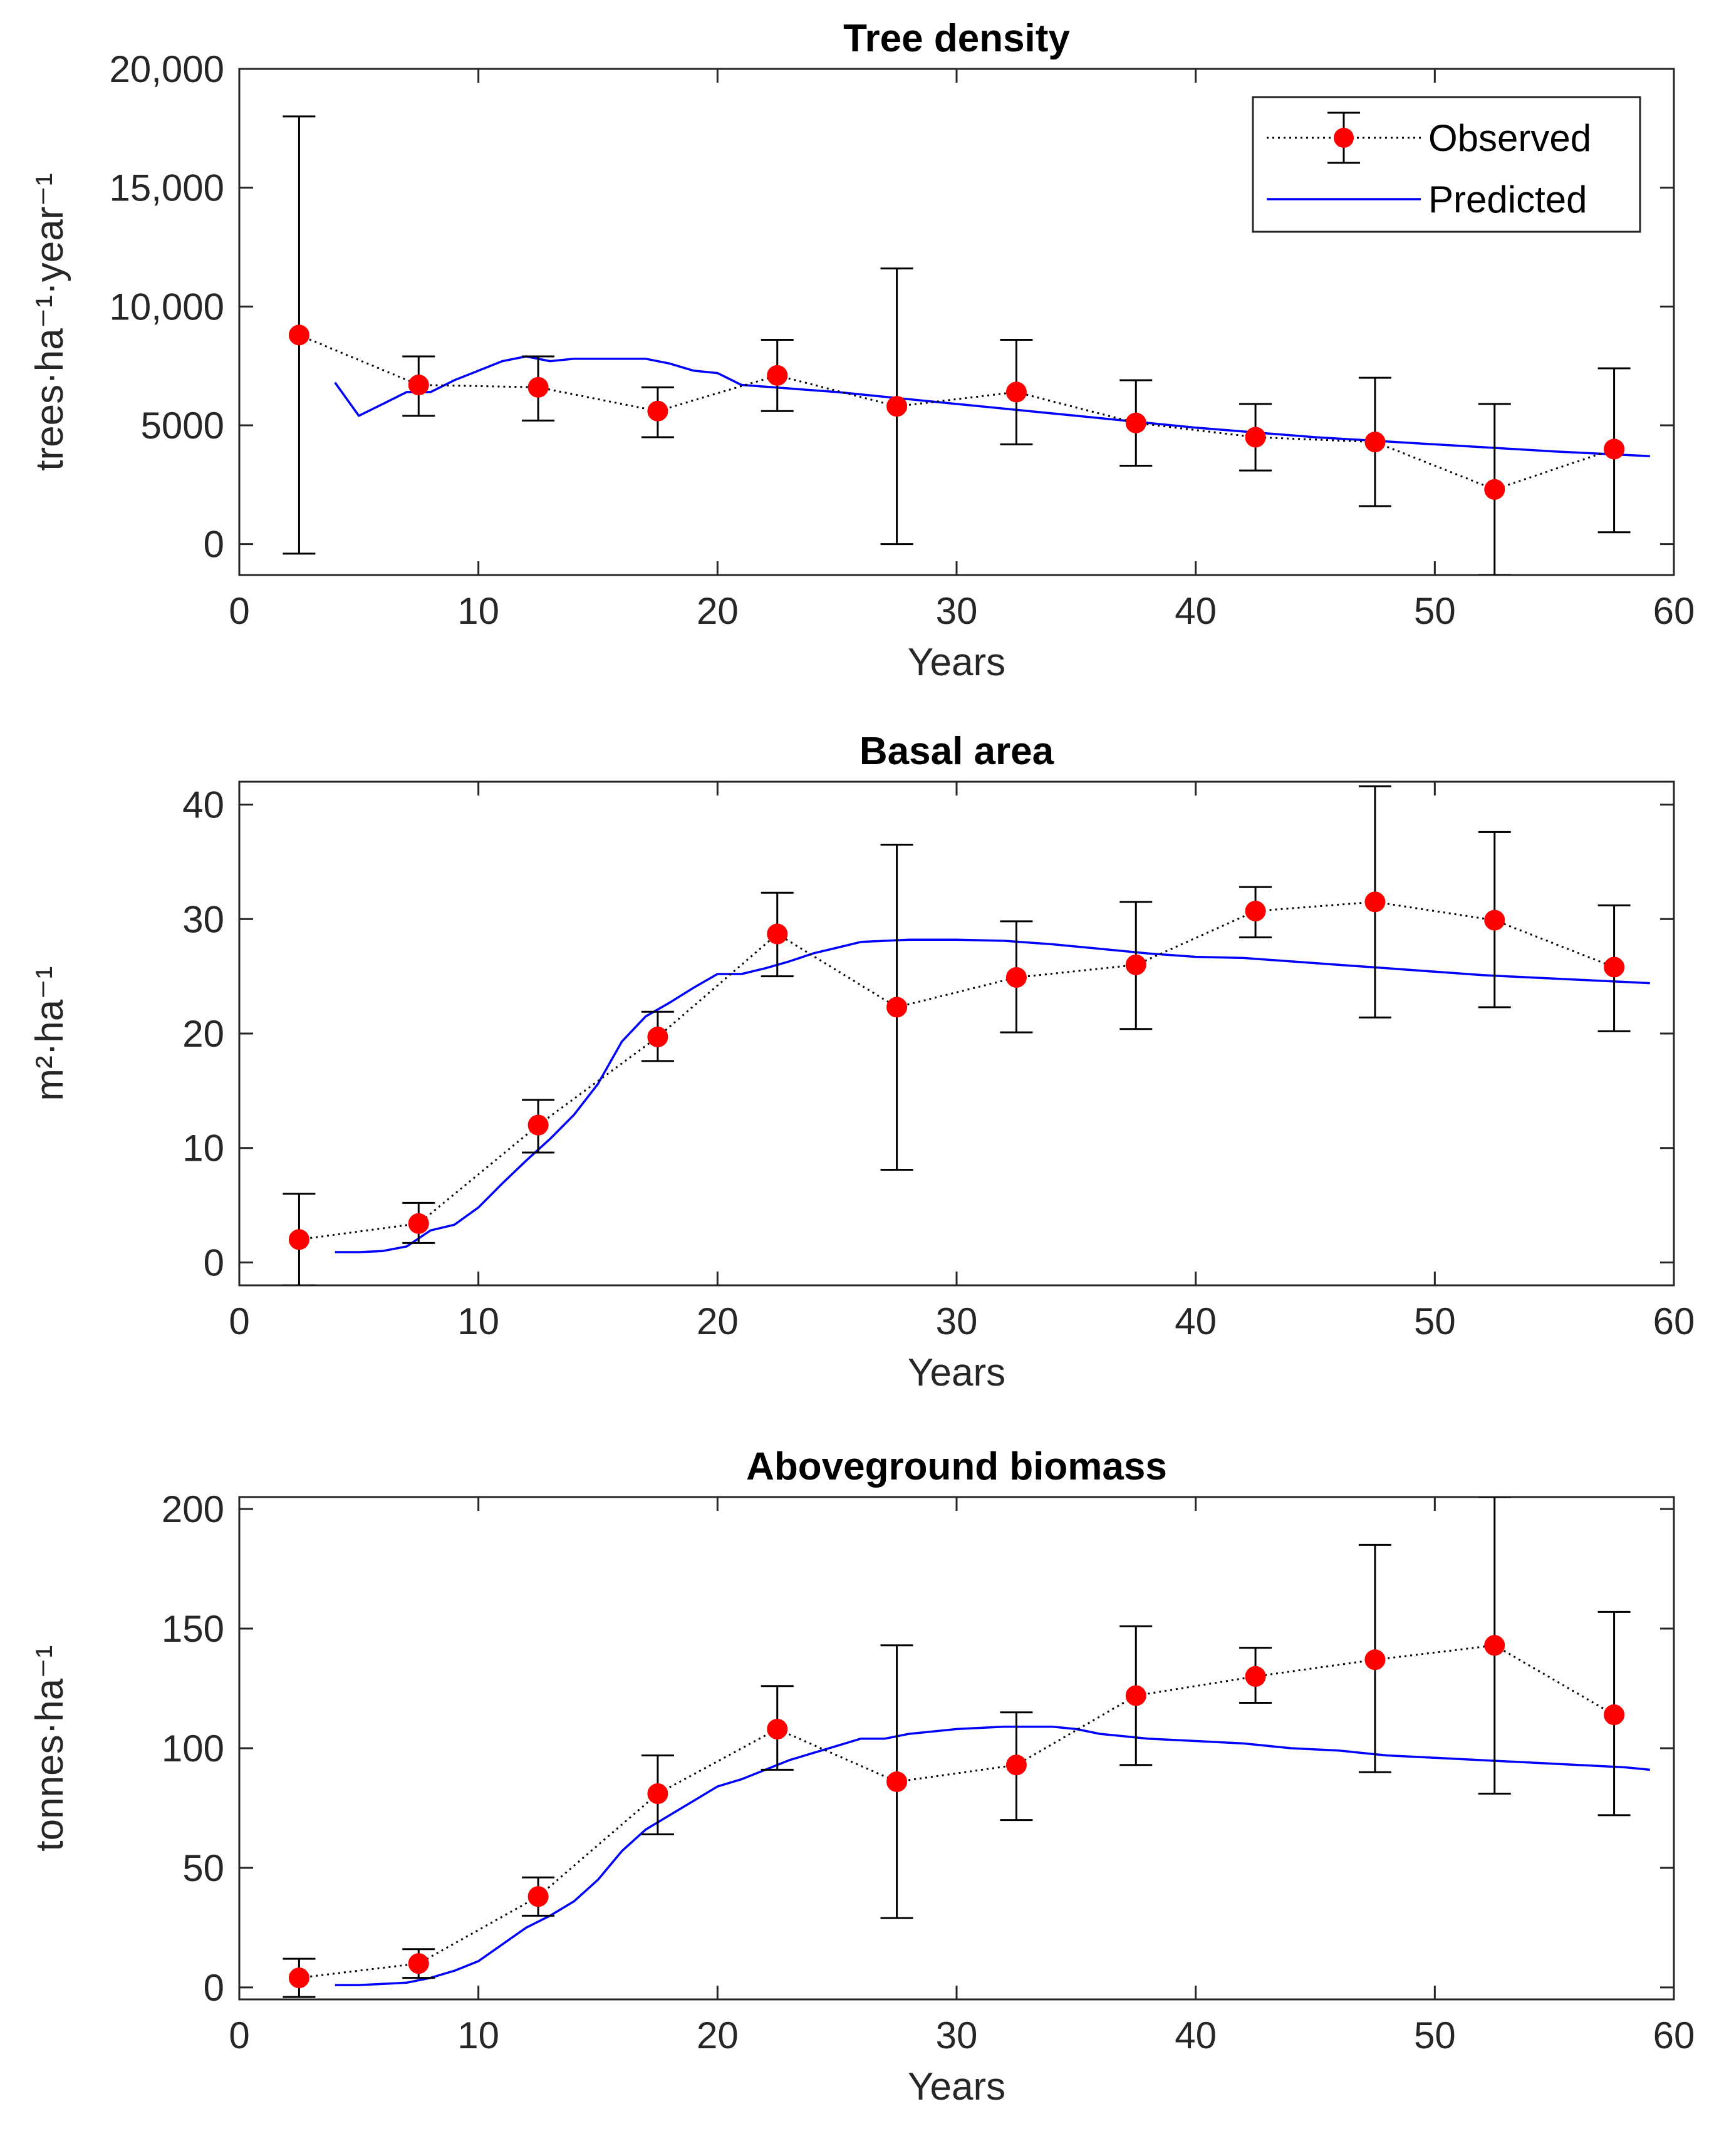 The height and width of the screenshot is (2156, 1719). What do you see at coordinates (957, 38) in the screenshot?
I see `chart-title: Tree density` at bounding box center [957, 38].